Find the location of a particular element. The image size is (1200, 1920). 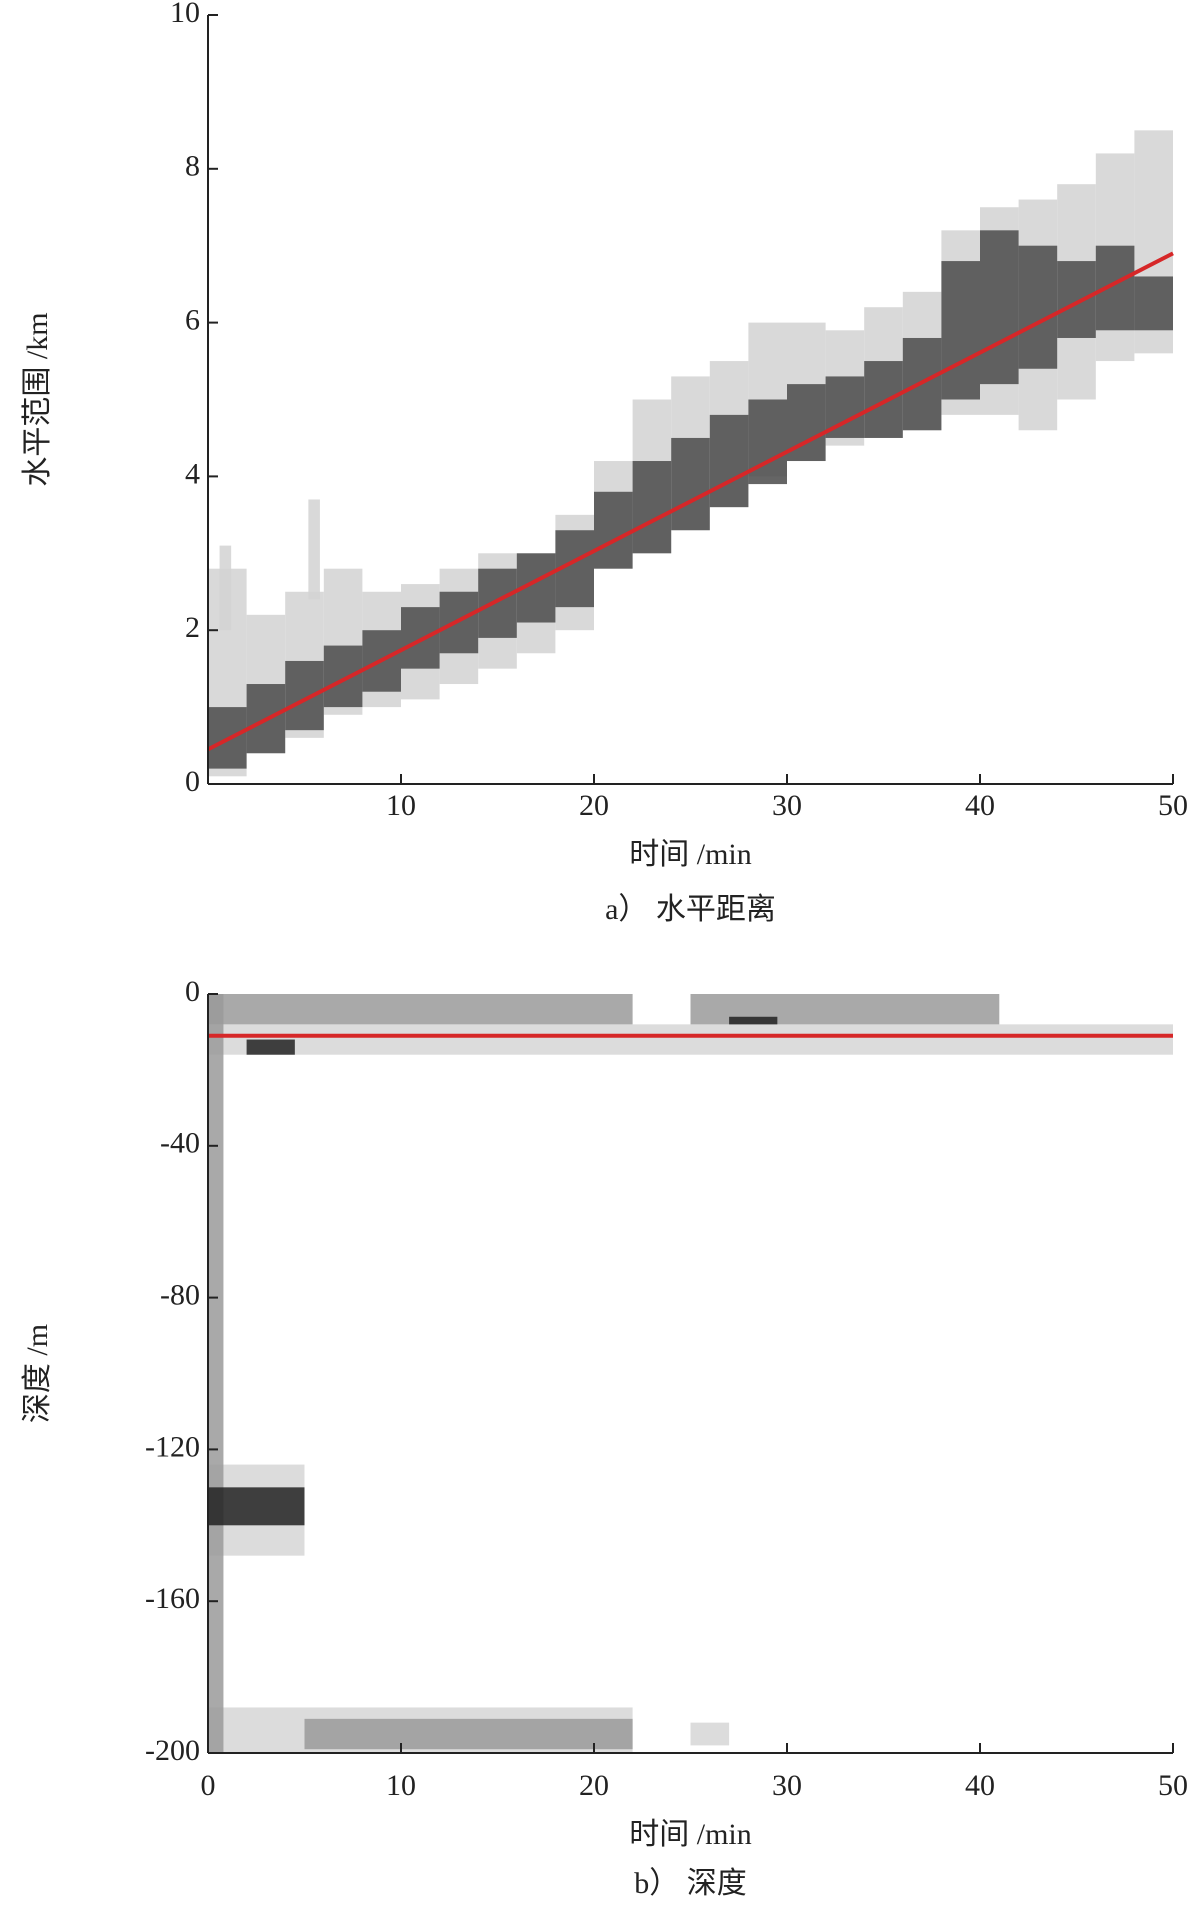

y-tick-label: -120 is located at coordinates (172, 1446).